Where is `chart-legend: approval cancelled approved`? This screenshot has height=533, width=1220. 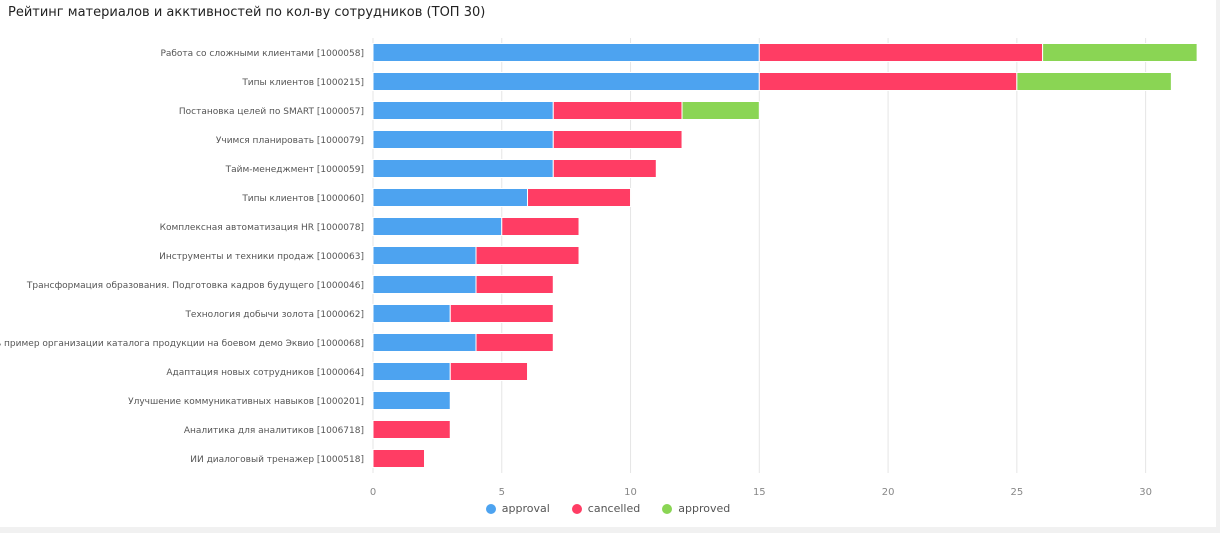
chart-legend: approval cancelled approved is located at coordinates (608, 508).